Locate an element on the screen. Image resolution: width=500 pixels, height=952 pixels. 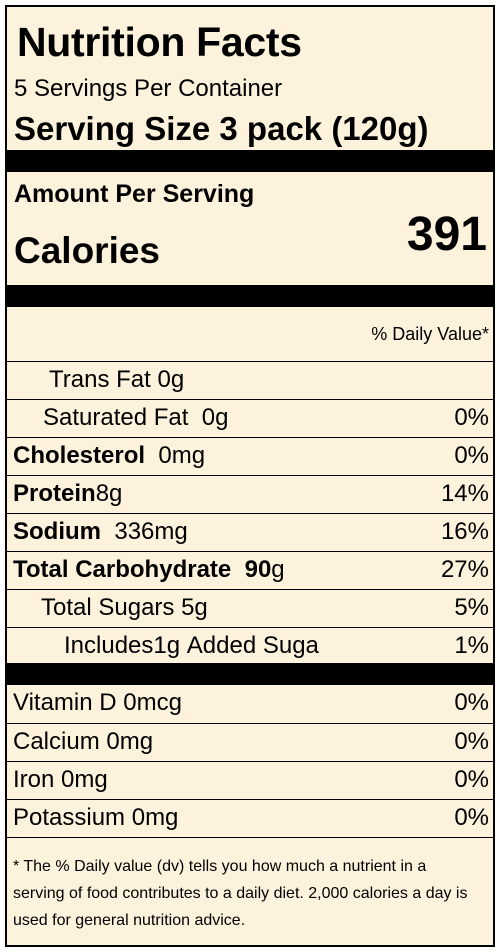
nutrient-row-trans-fat: Trans Fat 0g is located at coordinates (250, 380).